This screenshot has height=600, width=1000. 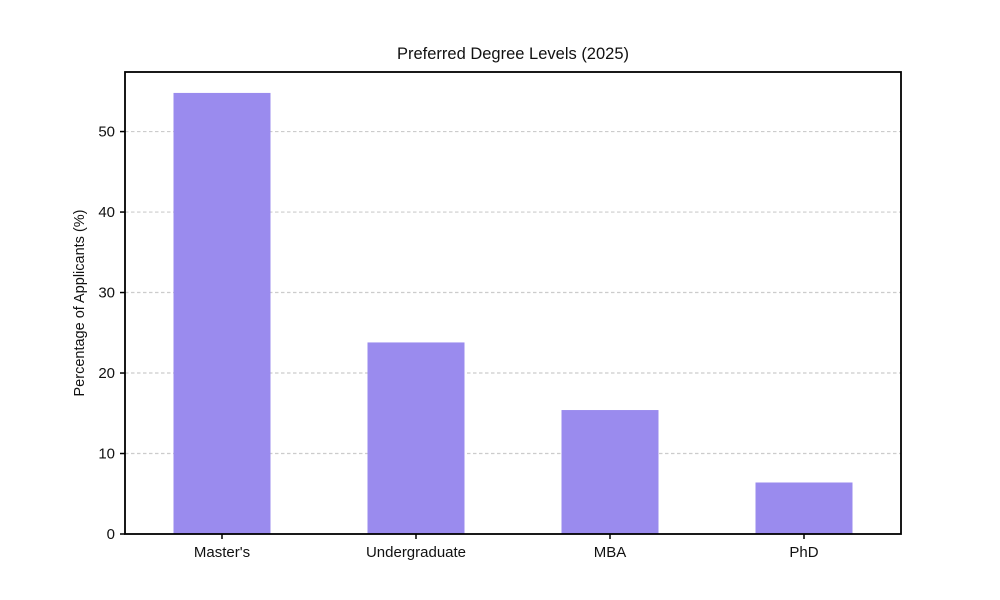 I want to click on y-tick-label: 0, so click(x=111, y=534).